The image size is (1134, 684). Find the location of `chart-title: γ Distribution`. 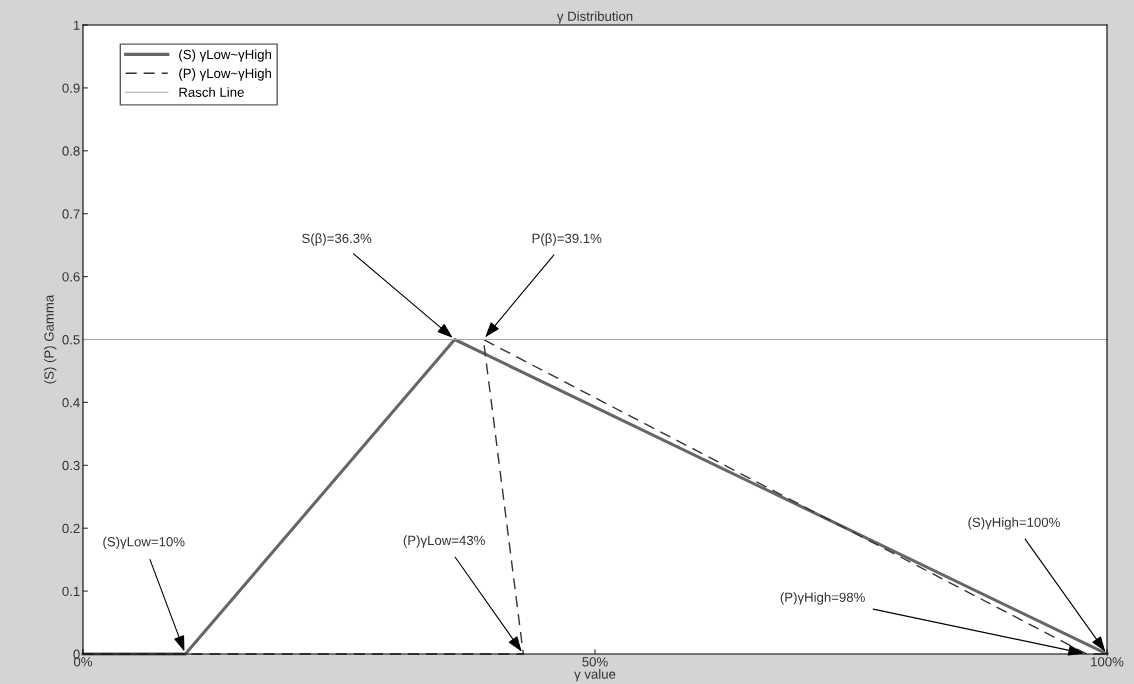

chart-title: γ Distribution is located at coordinates (594, 17).